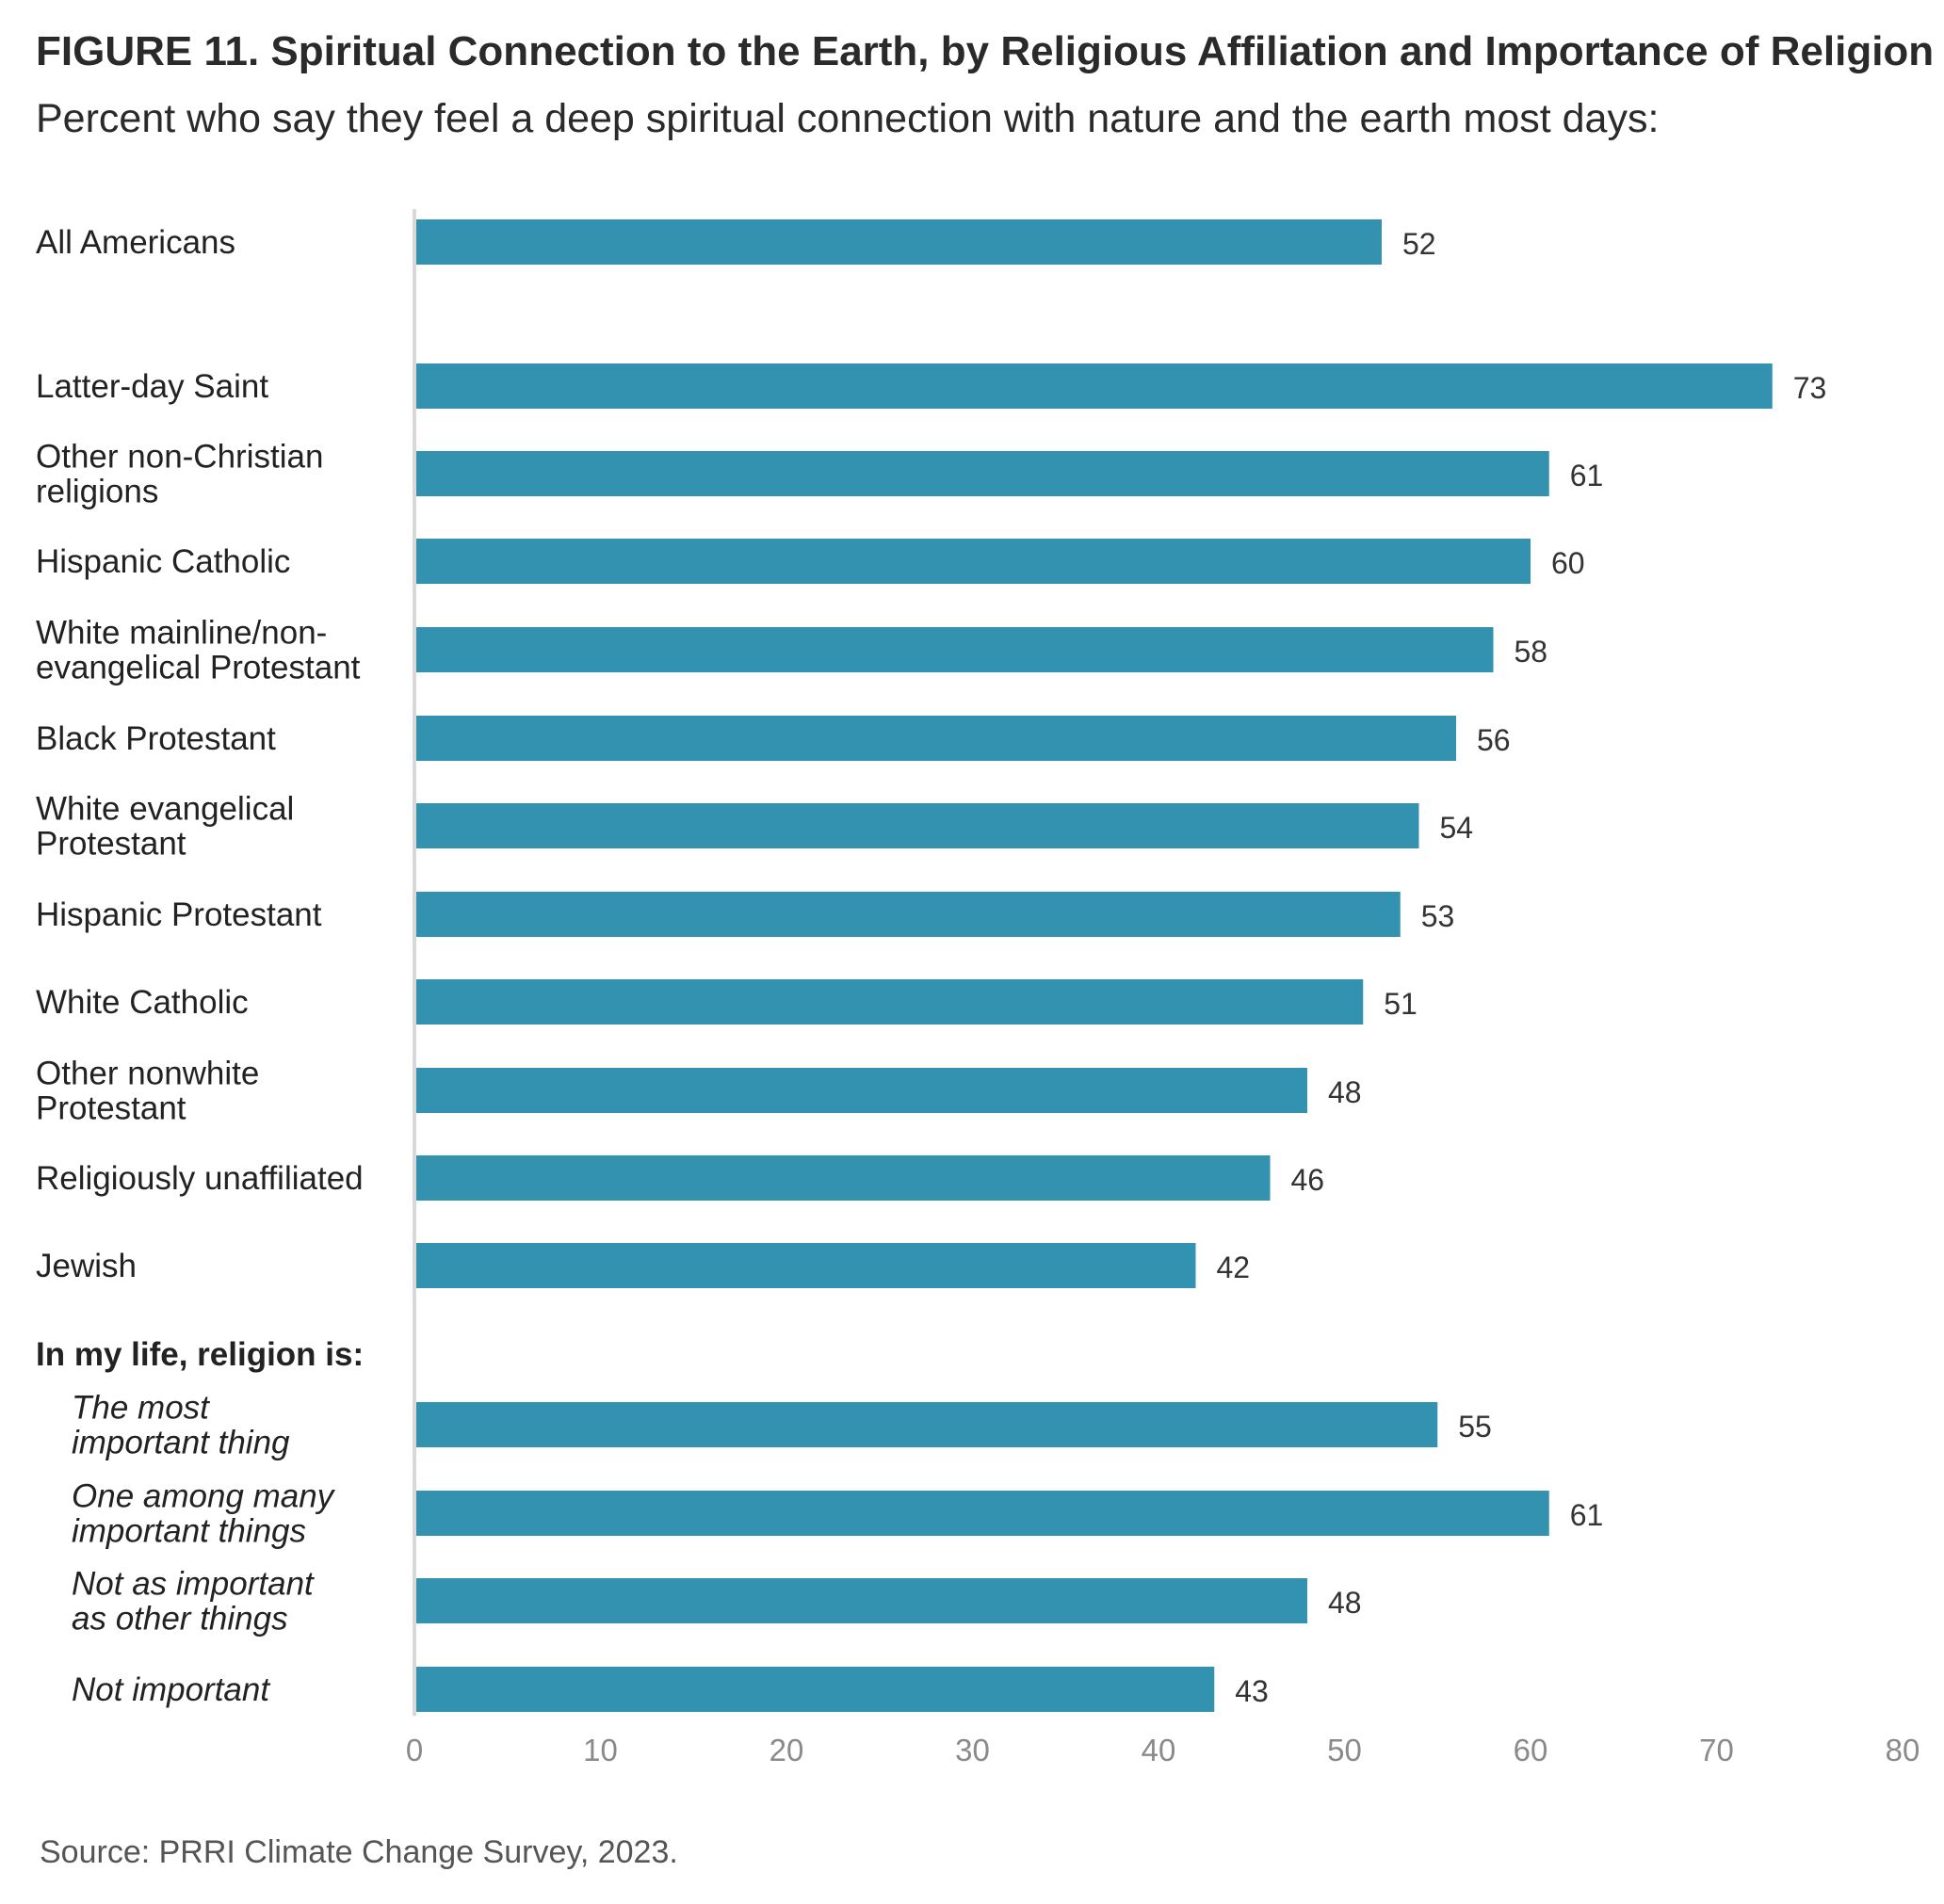  What do you see at coordinates (135, 242) in the screenshot?
I see `category-label: All Americans` at bounding box center [135, 242].